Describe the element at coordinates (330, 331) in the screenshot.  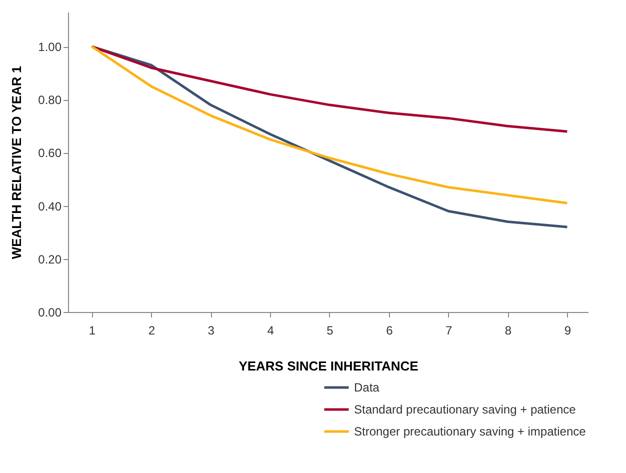
I see `x-tick-label: 5` at that location.